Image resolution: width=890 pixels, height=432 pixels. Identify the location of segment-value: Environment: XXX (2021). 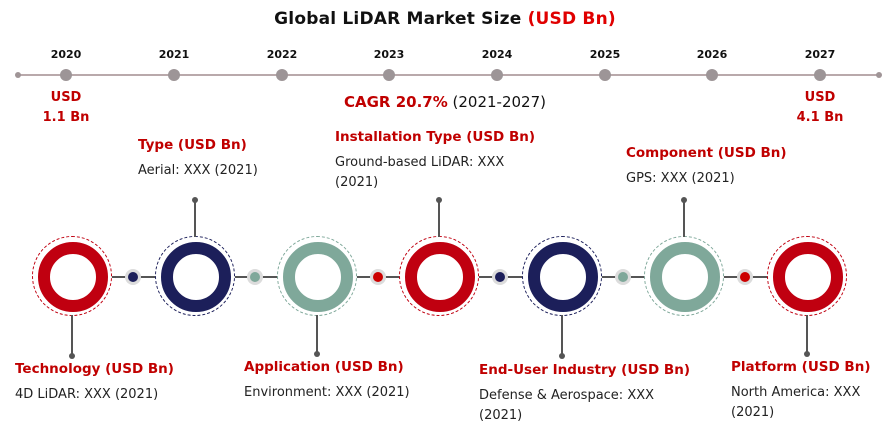
(327, 392).